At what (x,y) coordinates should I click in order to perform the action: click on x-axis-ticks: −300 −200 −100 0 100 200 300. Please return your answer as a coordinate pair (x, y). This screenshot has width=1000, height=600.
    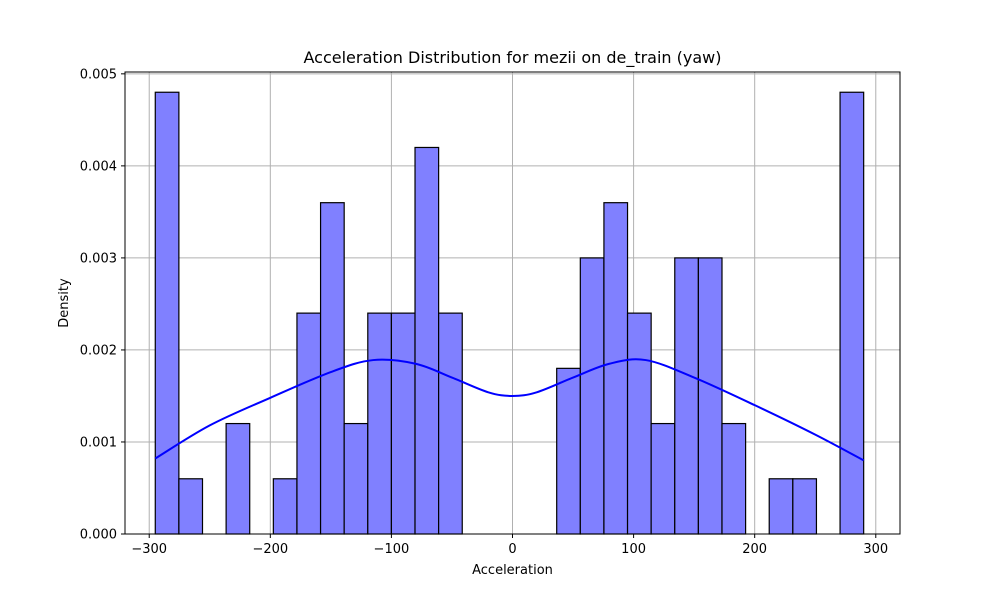
    Looking at the image, I should click on (509, 545).